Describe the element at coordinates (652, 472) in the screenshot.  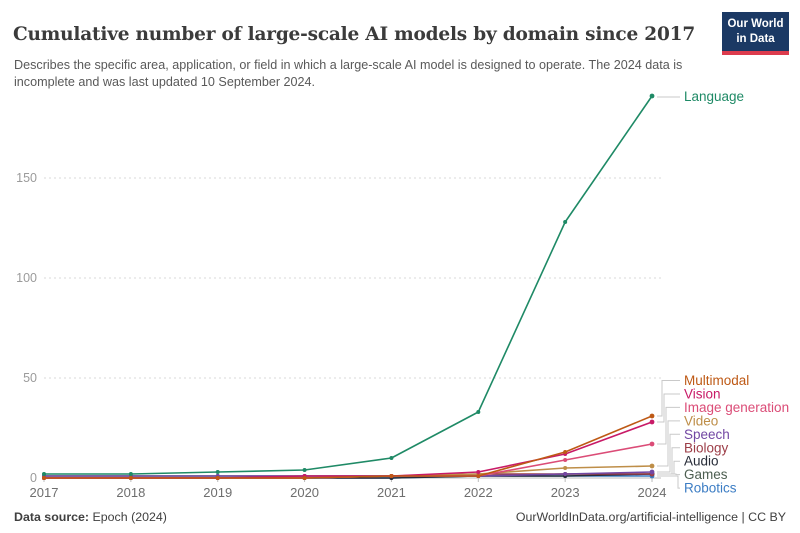
I see `data-point-speech-2024` at that location.